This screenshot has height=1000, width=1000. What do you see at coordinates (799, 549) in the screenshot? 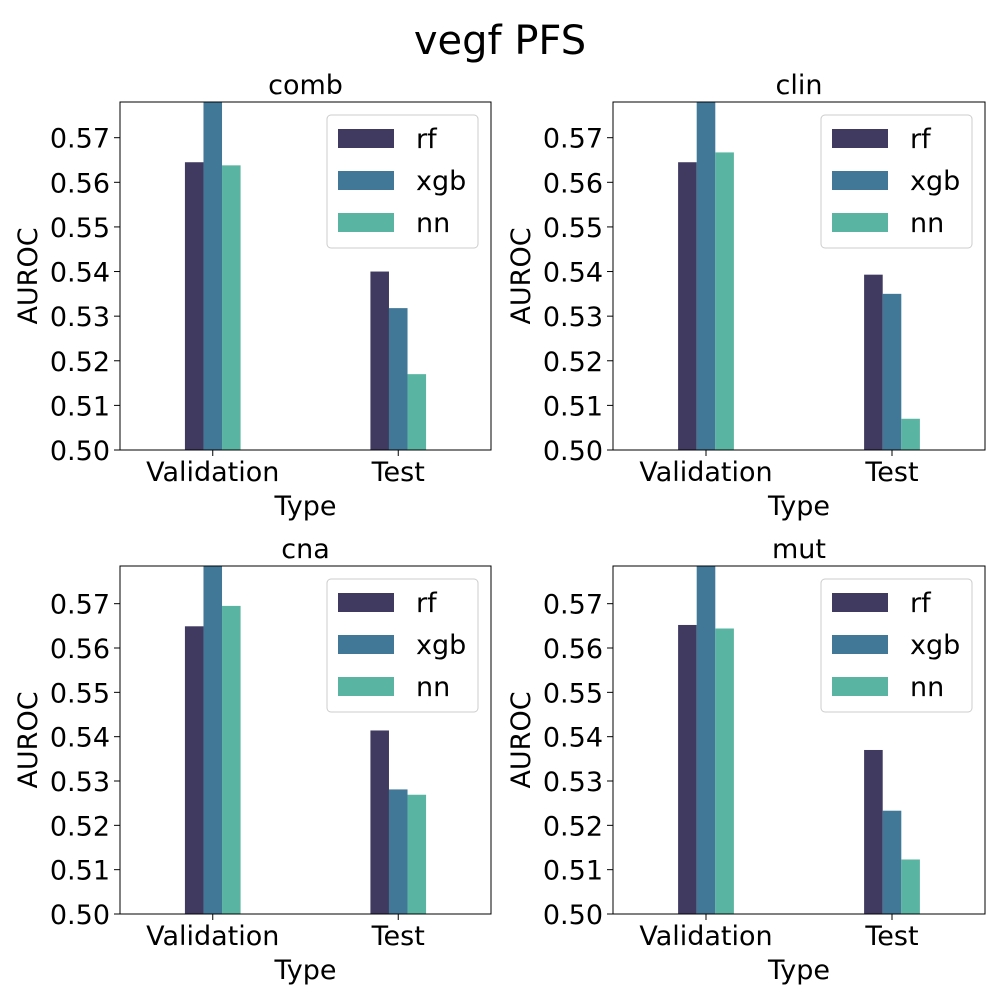
I see `panel-title: mut` at bounding box center [799, 549].